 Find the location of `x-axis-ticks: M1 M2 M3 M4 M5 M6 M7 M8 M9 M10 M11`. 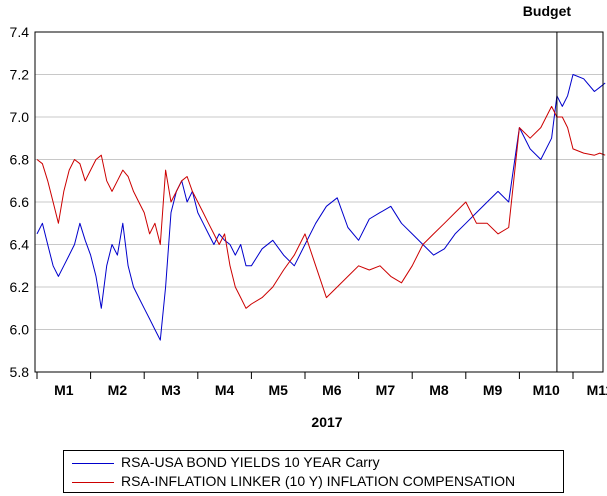

x-axis-ticks: M1 M2 M3 M4 M5 M6 M7 M8 M9 M10 M11 is located at coordinates (321, 385).